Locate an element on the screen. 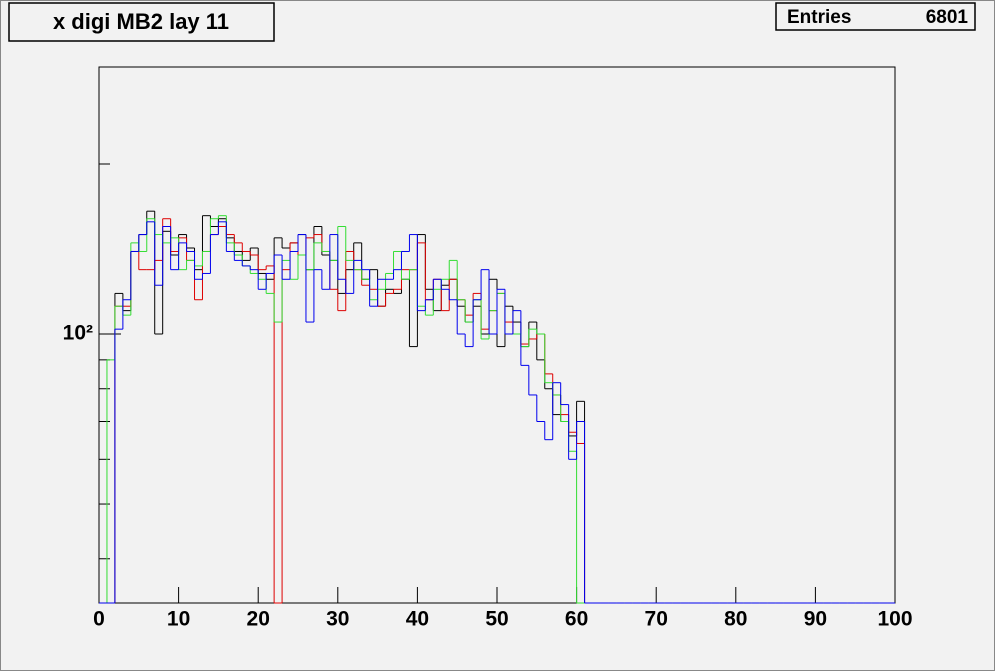 The width and height of the screenshot is (995, 671). x-tick-label: 40 is located at coordinates (417, 619).